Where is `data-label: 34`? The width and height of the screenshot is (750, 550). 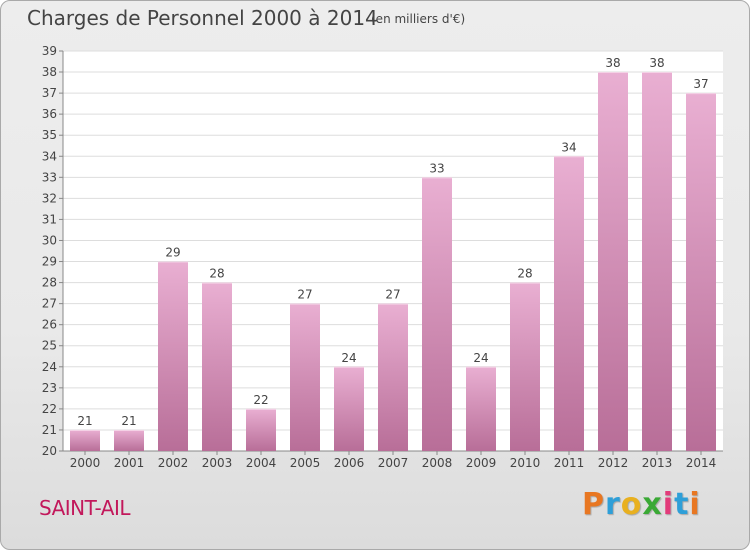
data-label: 34 is located at coordinates (568, 147).